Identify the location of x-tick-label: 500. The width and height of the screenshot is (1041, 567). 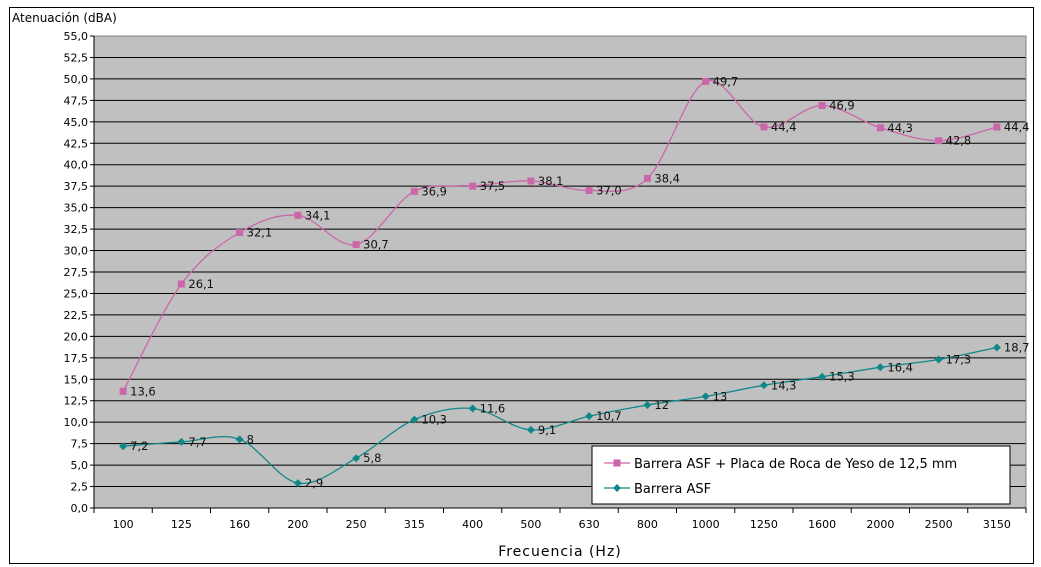
(530, 524).